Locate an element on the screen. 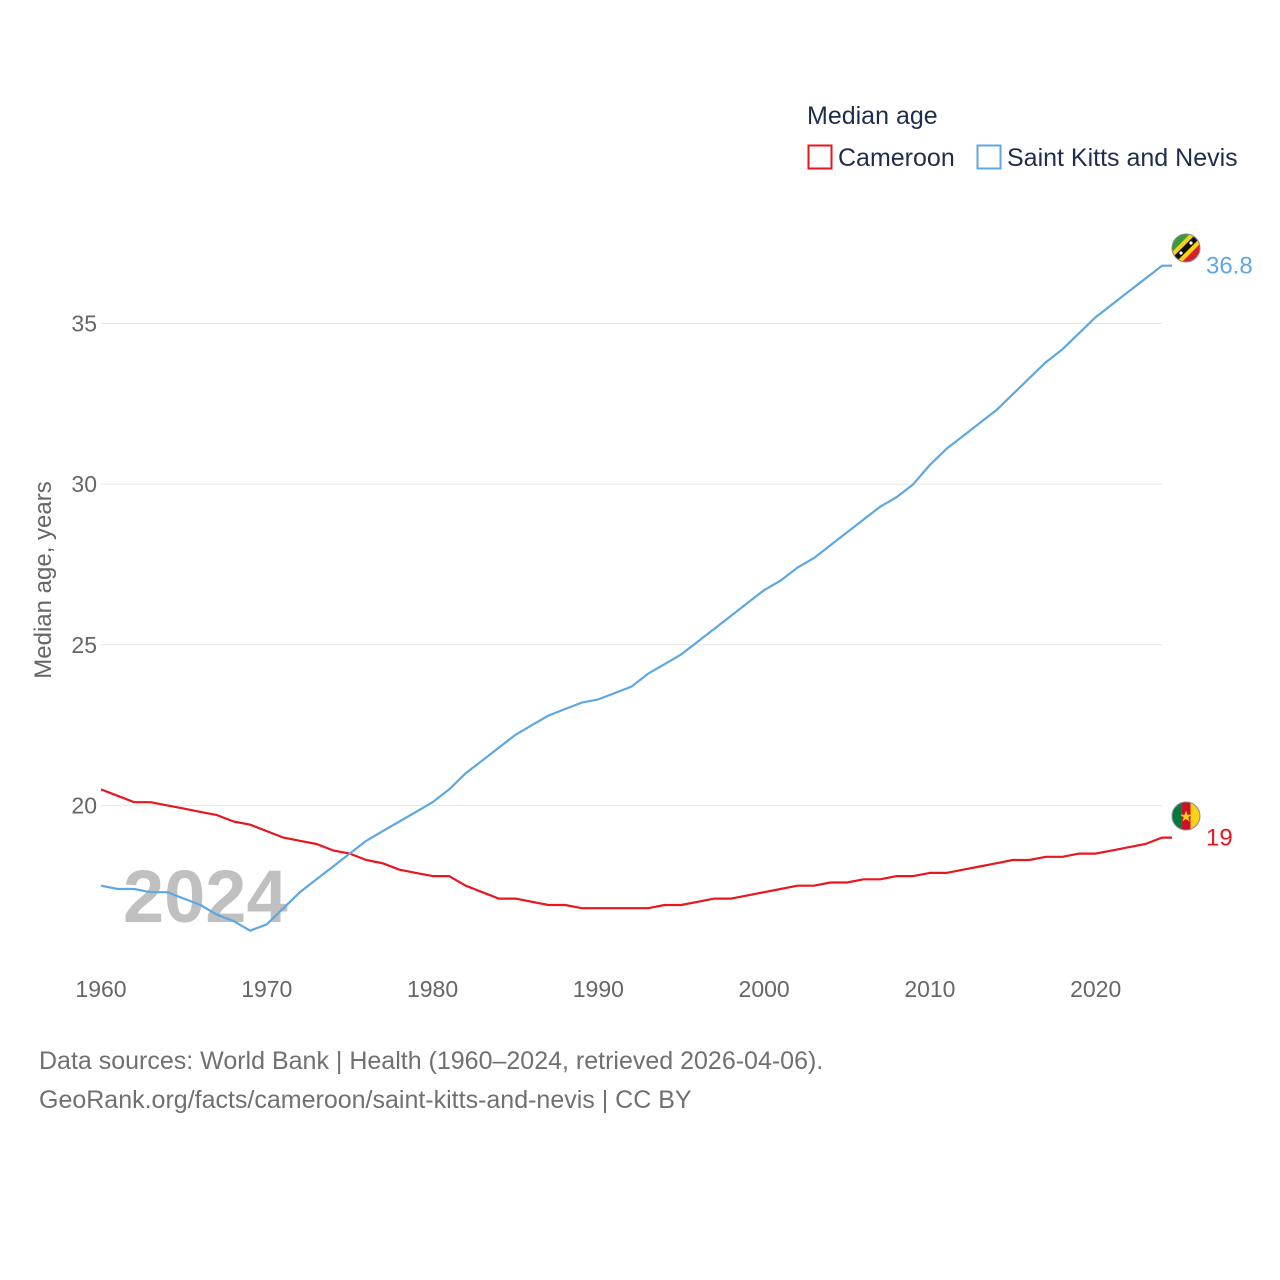 The height and width of the screenshot is (1280, 1280). saint-kitts-and-nevis-flag-icon is located at coordinates (1186, 248).